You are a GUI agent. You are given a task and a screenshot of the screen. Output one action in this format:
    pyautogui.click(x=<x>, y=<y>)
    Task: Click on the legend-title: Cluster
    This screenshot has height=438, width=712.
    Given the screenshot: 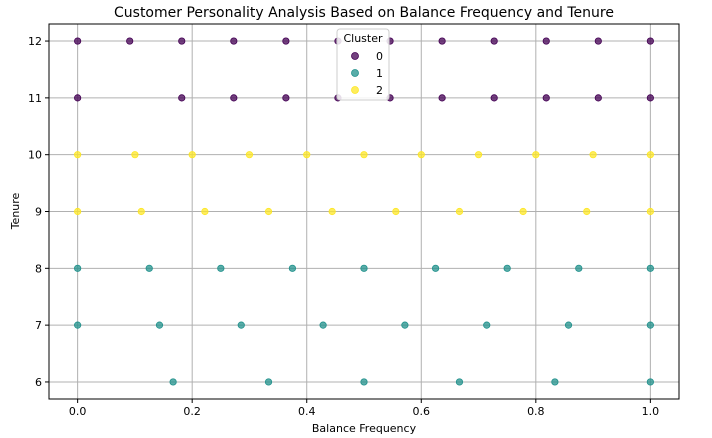 What is the action you would take?
    pyautogui.click(x=363, y=38)
    